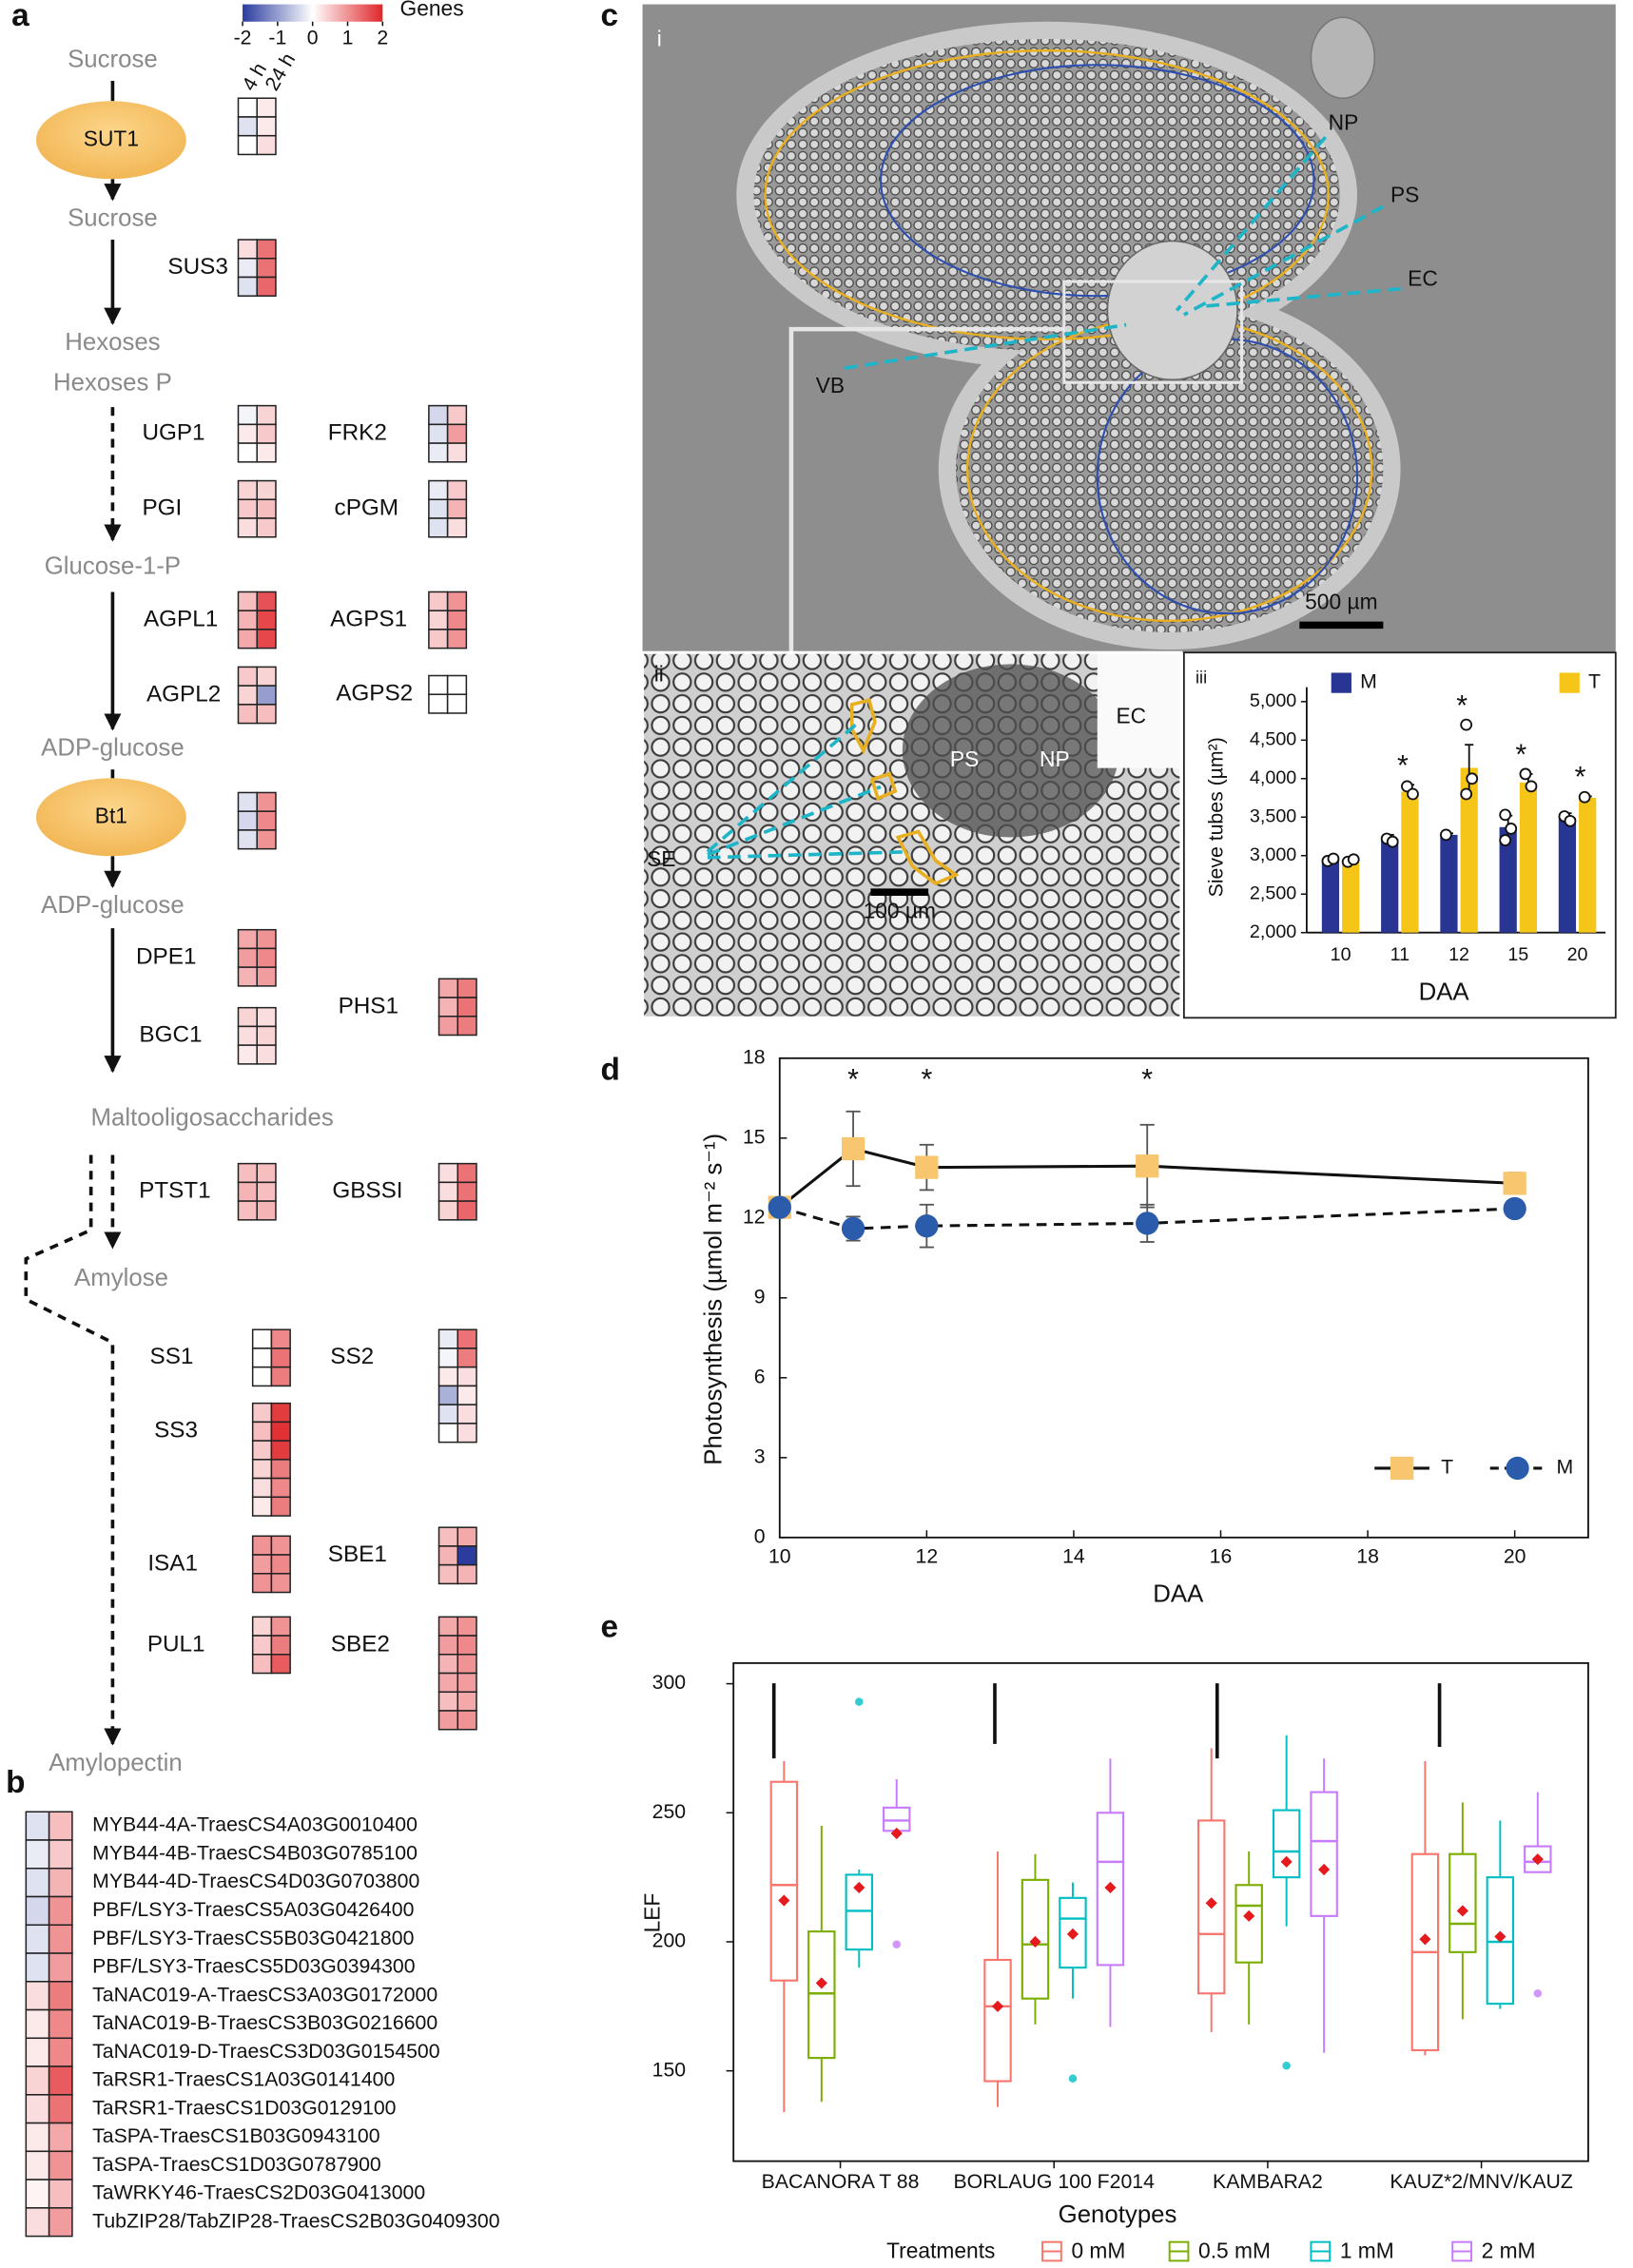 The width and height of the screenshot is (1633, 2268). I want to click on gene-label: SS2, so click(352, 1356).